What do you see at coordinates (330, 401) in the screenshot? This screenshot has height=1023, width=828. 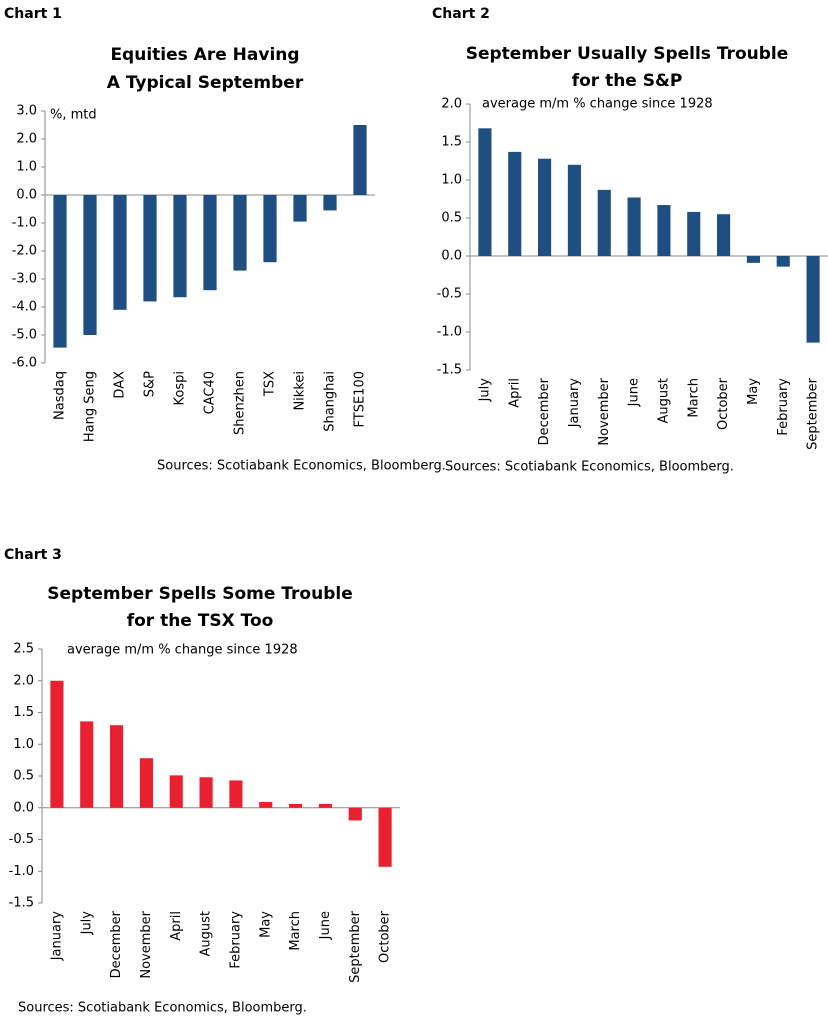 I see `x-tick-label: Shanghai` at bounding box center [330, 401].